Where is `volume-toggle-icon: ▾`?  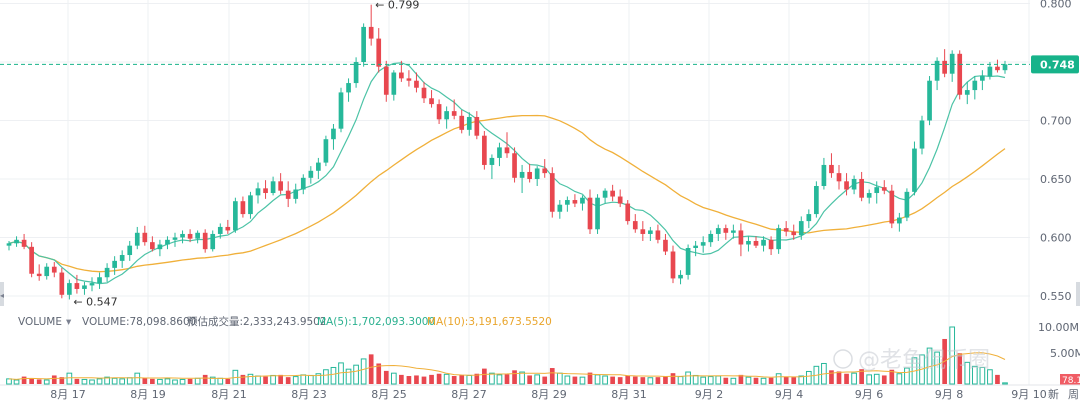 volume-toggle-icon: ▾ is located at coordinates (69, 322).